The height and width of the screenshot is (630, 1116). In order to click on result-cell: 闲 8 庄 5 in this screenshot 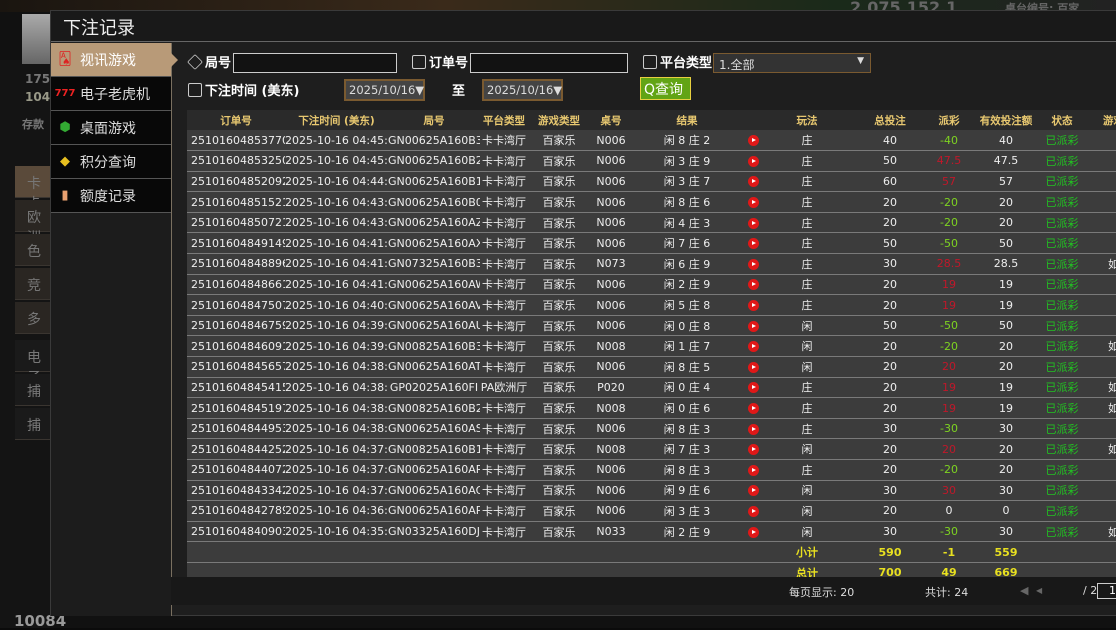, I will do `click(687, 367)`.